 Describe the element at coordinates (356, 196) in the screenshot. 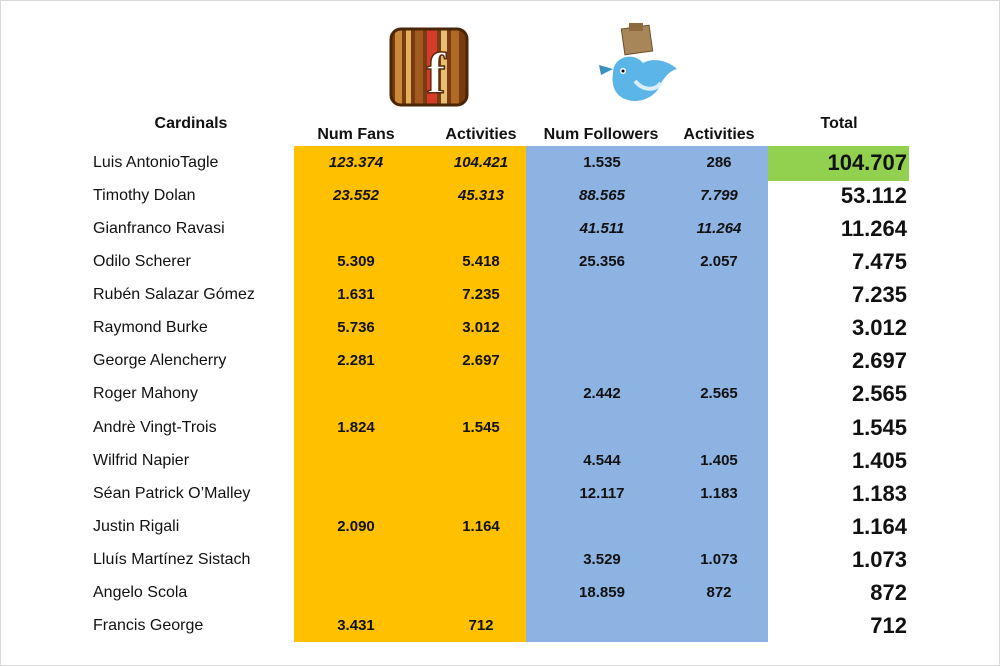

I see `fb-fans: 23.552` at that location.